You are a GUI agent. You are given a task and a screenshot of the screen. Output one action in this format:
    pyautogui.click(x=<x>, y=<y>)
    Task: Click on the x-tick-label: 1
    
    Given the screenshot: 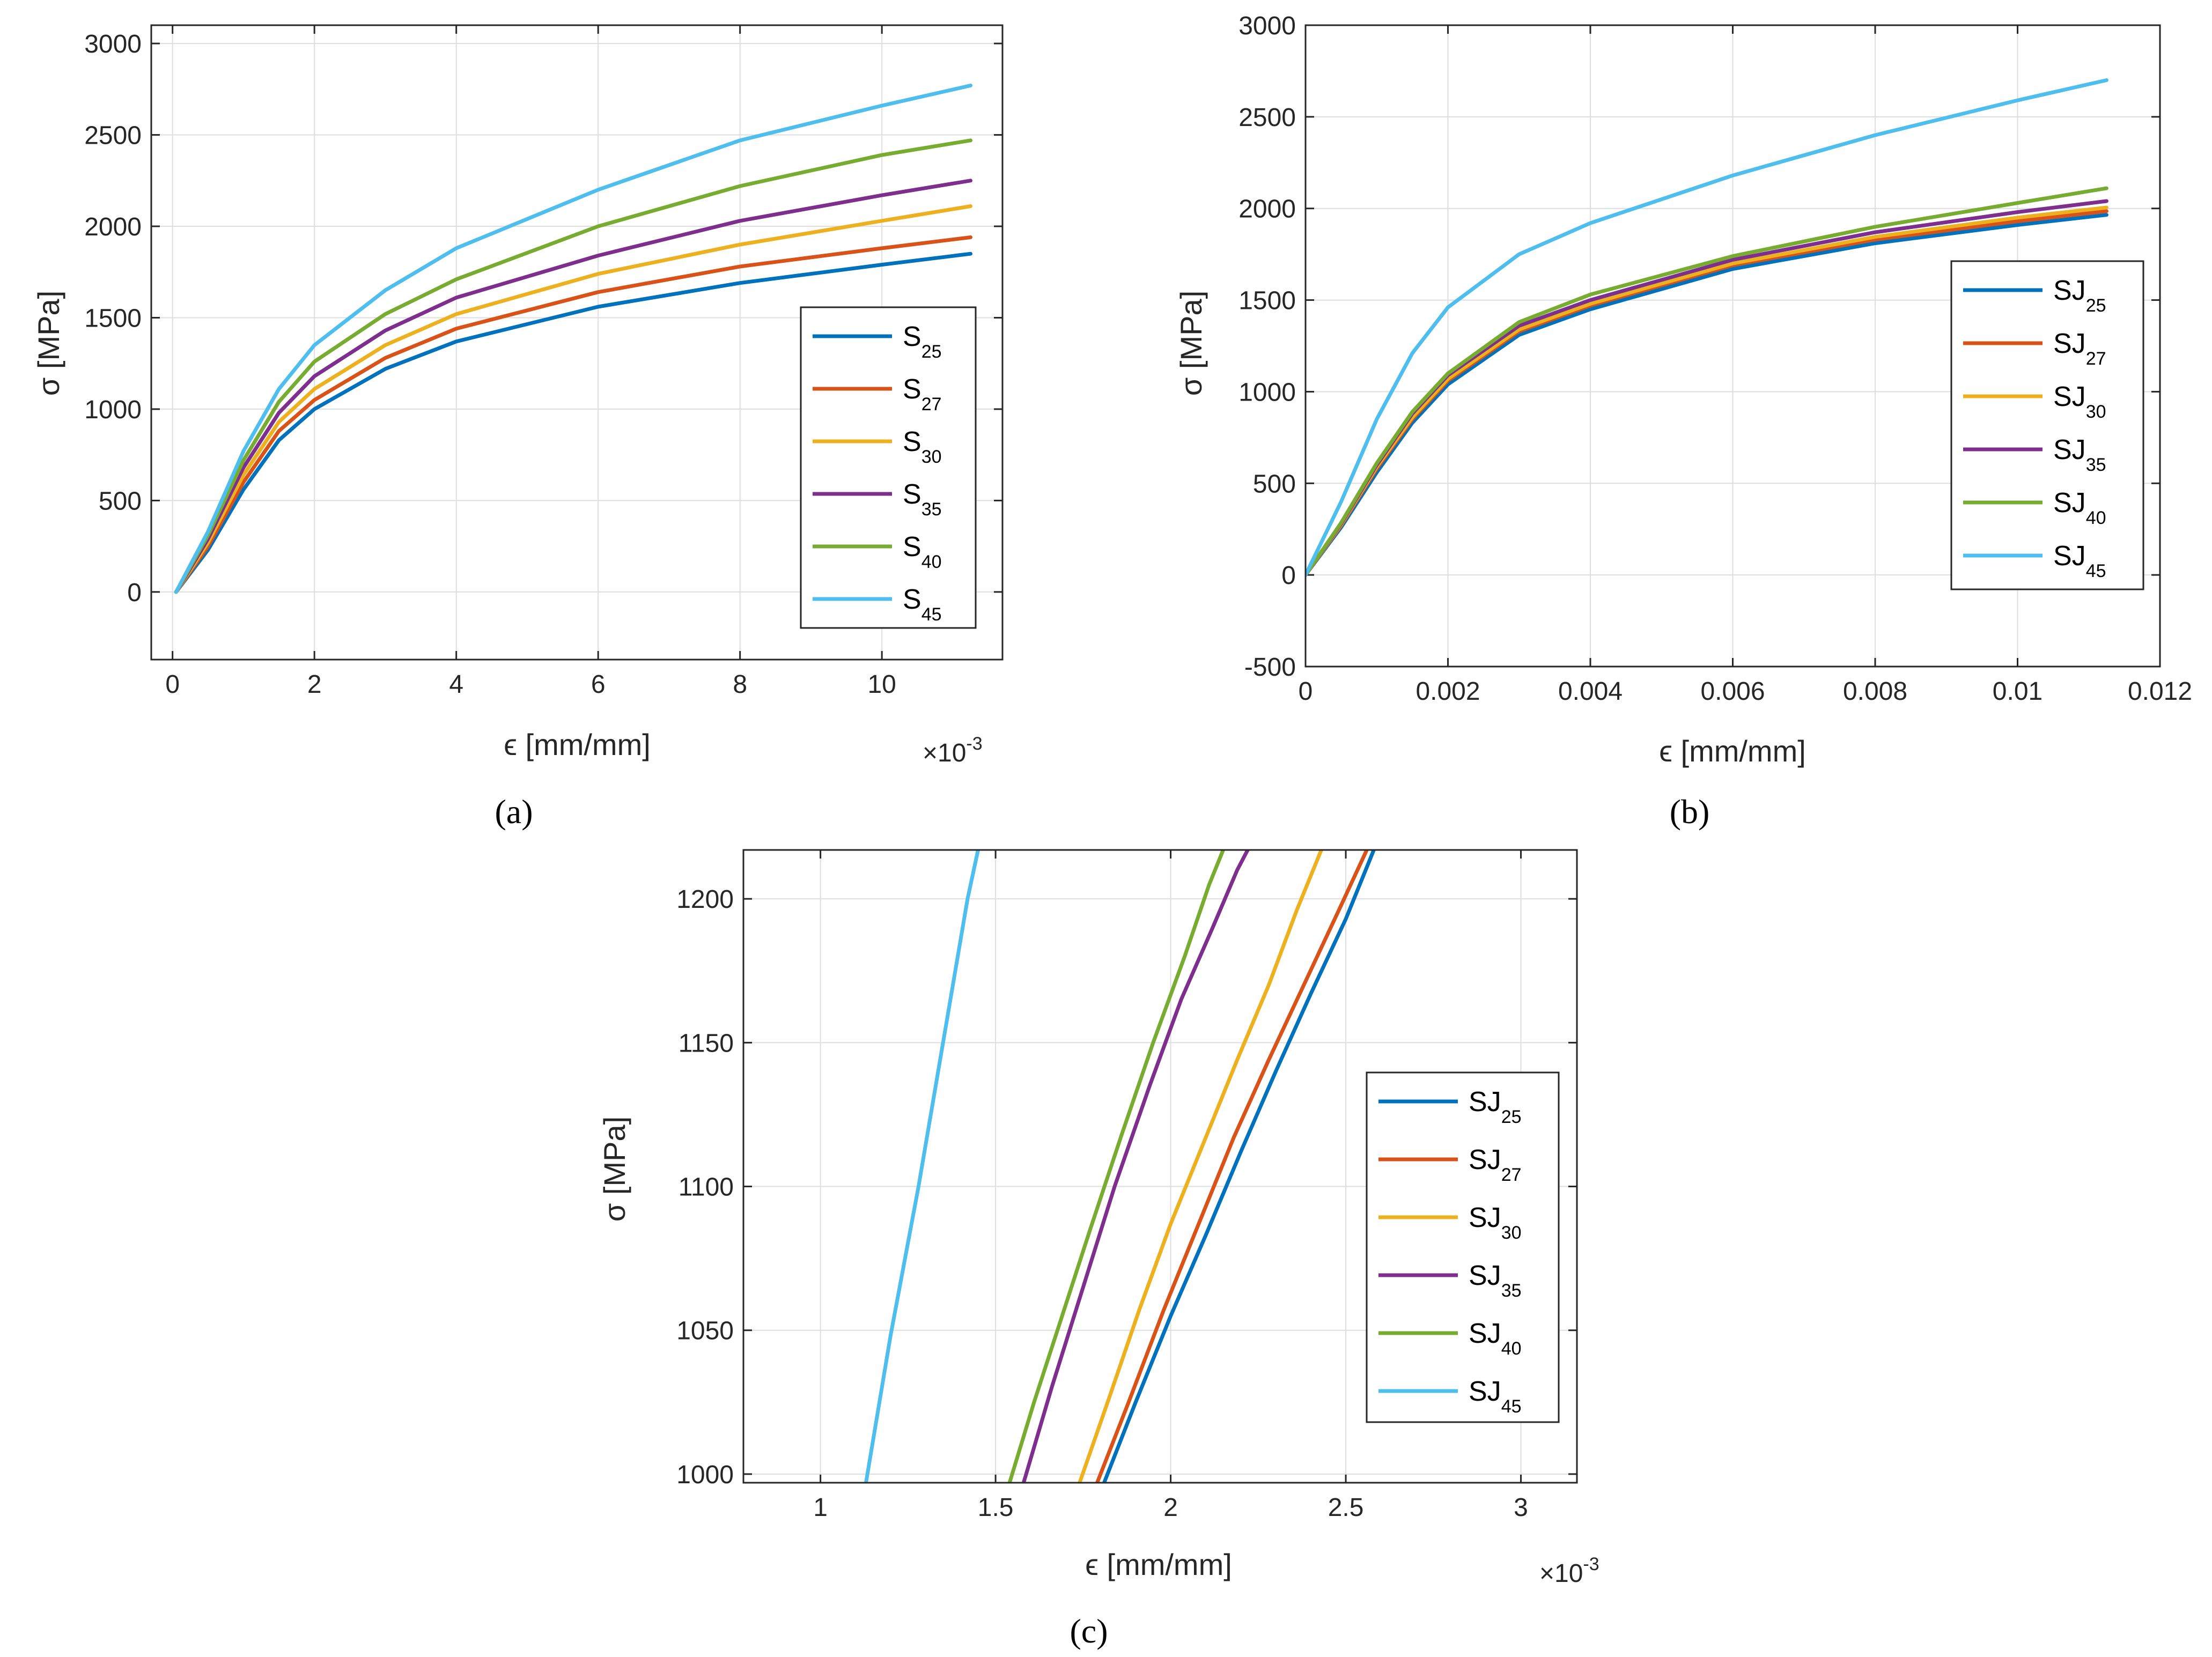 What is the action you would take?
    pyautogui.click(x=821, y=1507)
    